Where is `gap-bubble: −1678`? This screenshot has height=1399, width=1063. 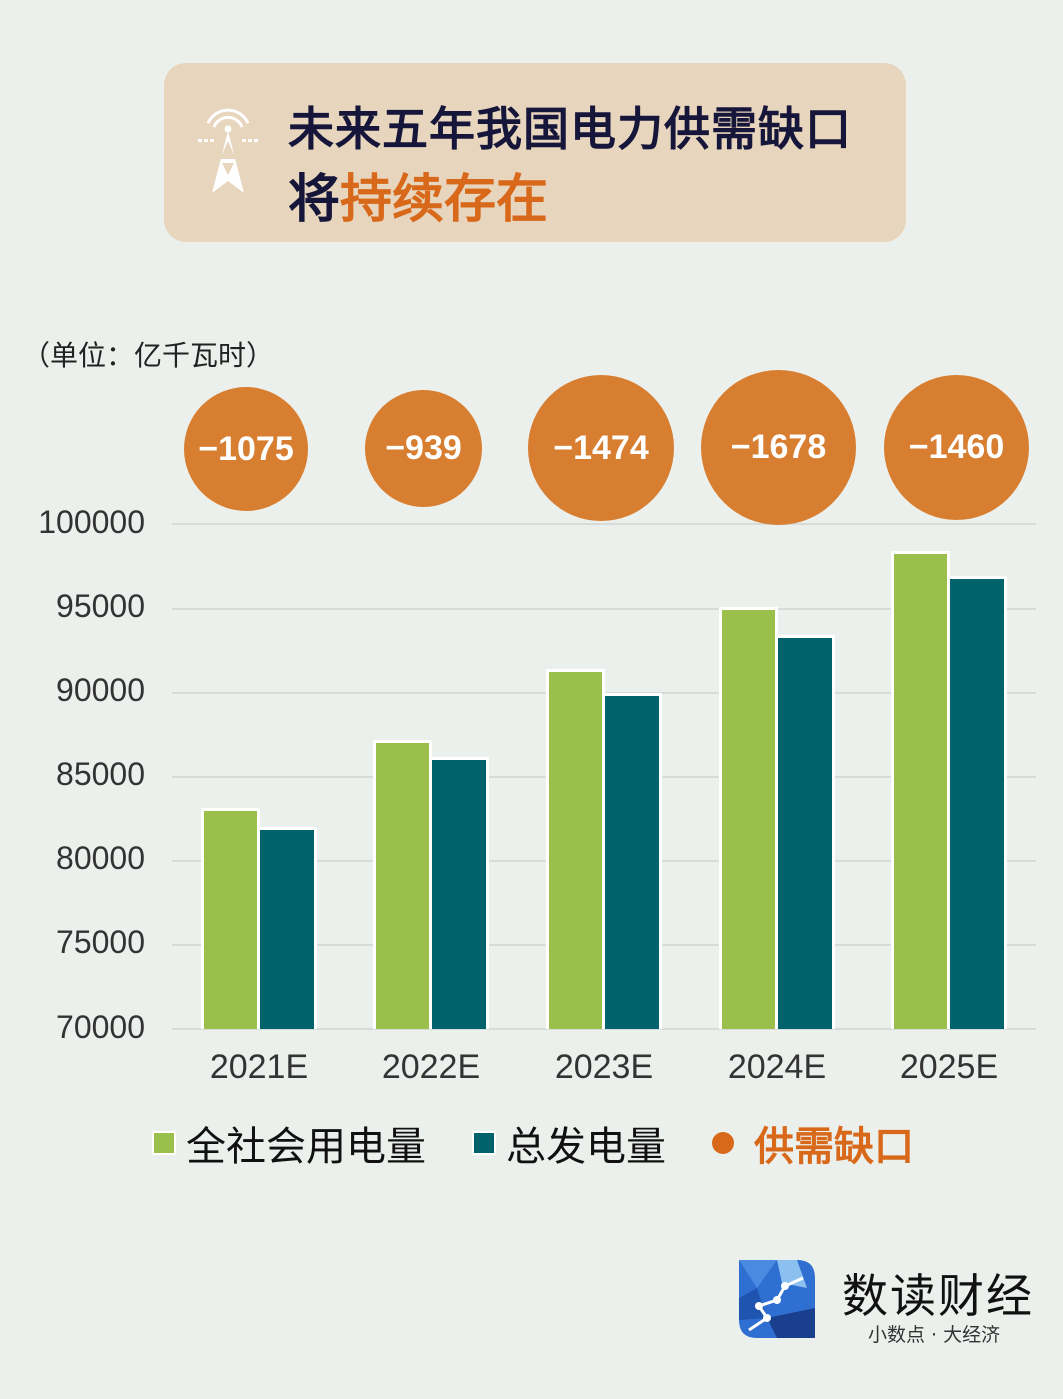 gap-bubble: −1678 is located at coordinates (778, 447).